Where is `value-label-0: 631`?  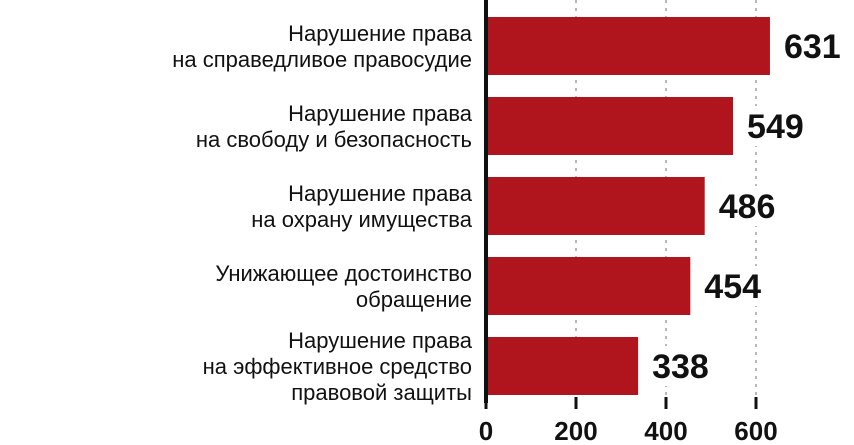 value-label-0: 631 is located at coordinates (812, 47).